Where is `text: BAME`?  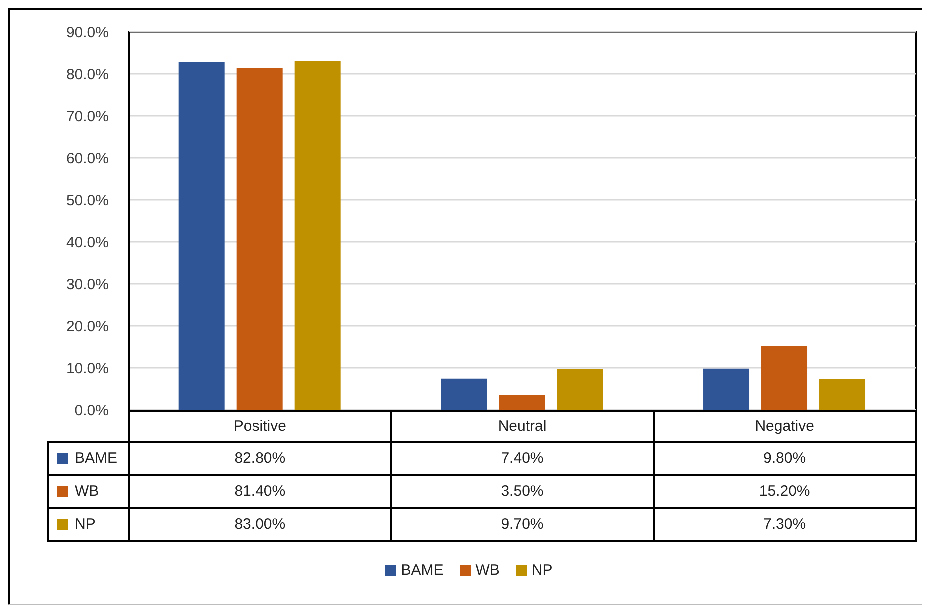 text: BAME is located at coordinates (422, 570).